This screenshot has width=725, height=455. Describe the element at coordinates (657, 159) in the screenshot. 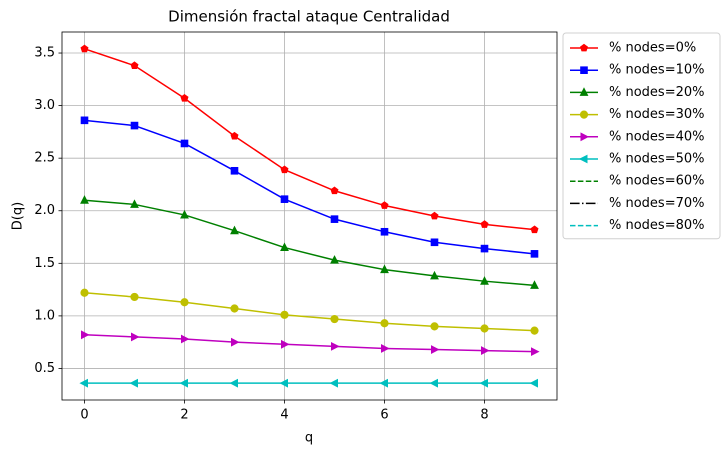

I see `legend-label: % nodes=50%` at that location.